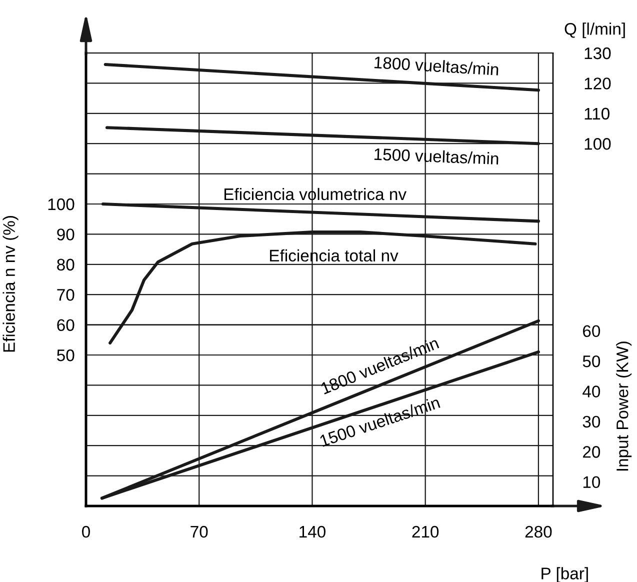 The width and height of the screenshot is (637, 582). I want to click on y2-tick-label: 130, so click(597, 53).